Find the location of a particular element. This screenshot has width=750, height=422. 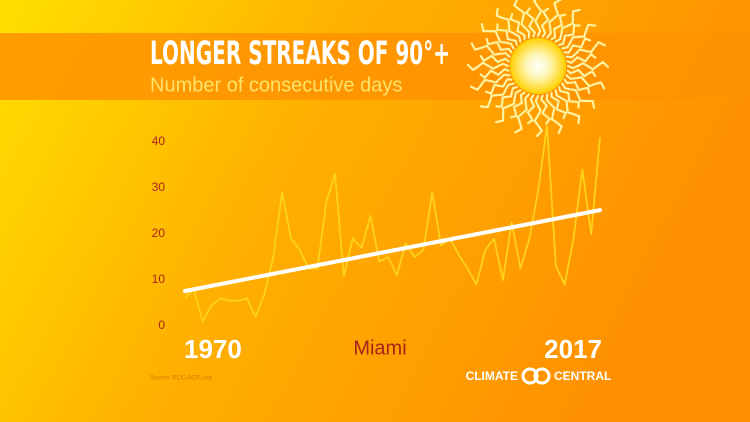

y-tick-label: 20 is located at coordinates (159, 233).